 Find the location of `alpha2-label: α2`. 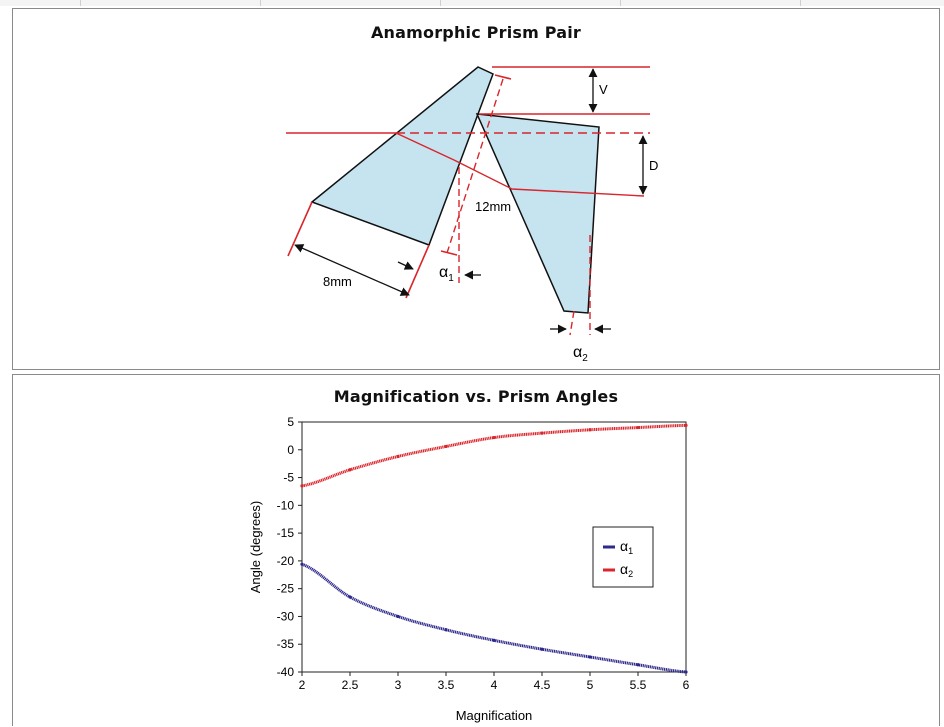

alpha2-label: α2 is located at coordinates (580, 354).